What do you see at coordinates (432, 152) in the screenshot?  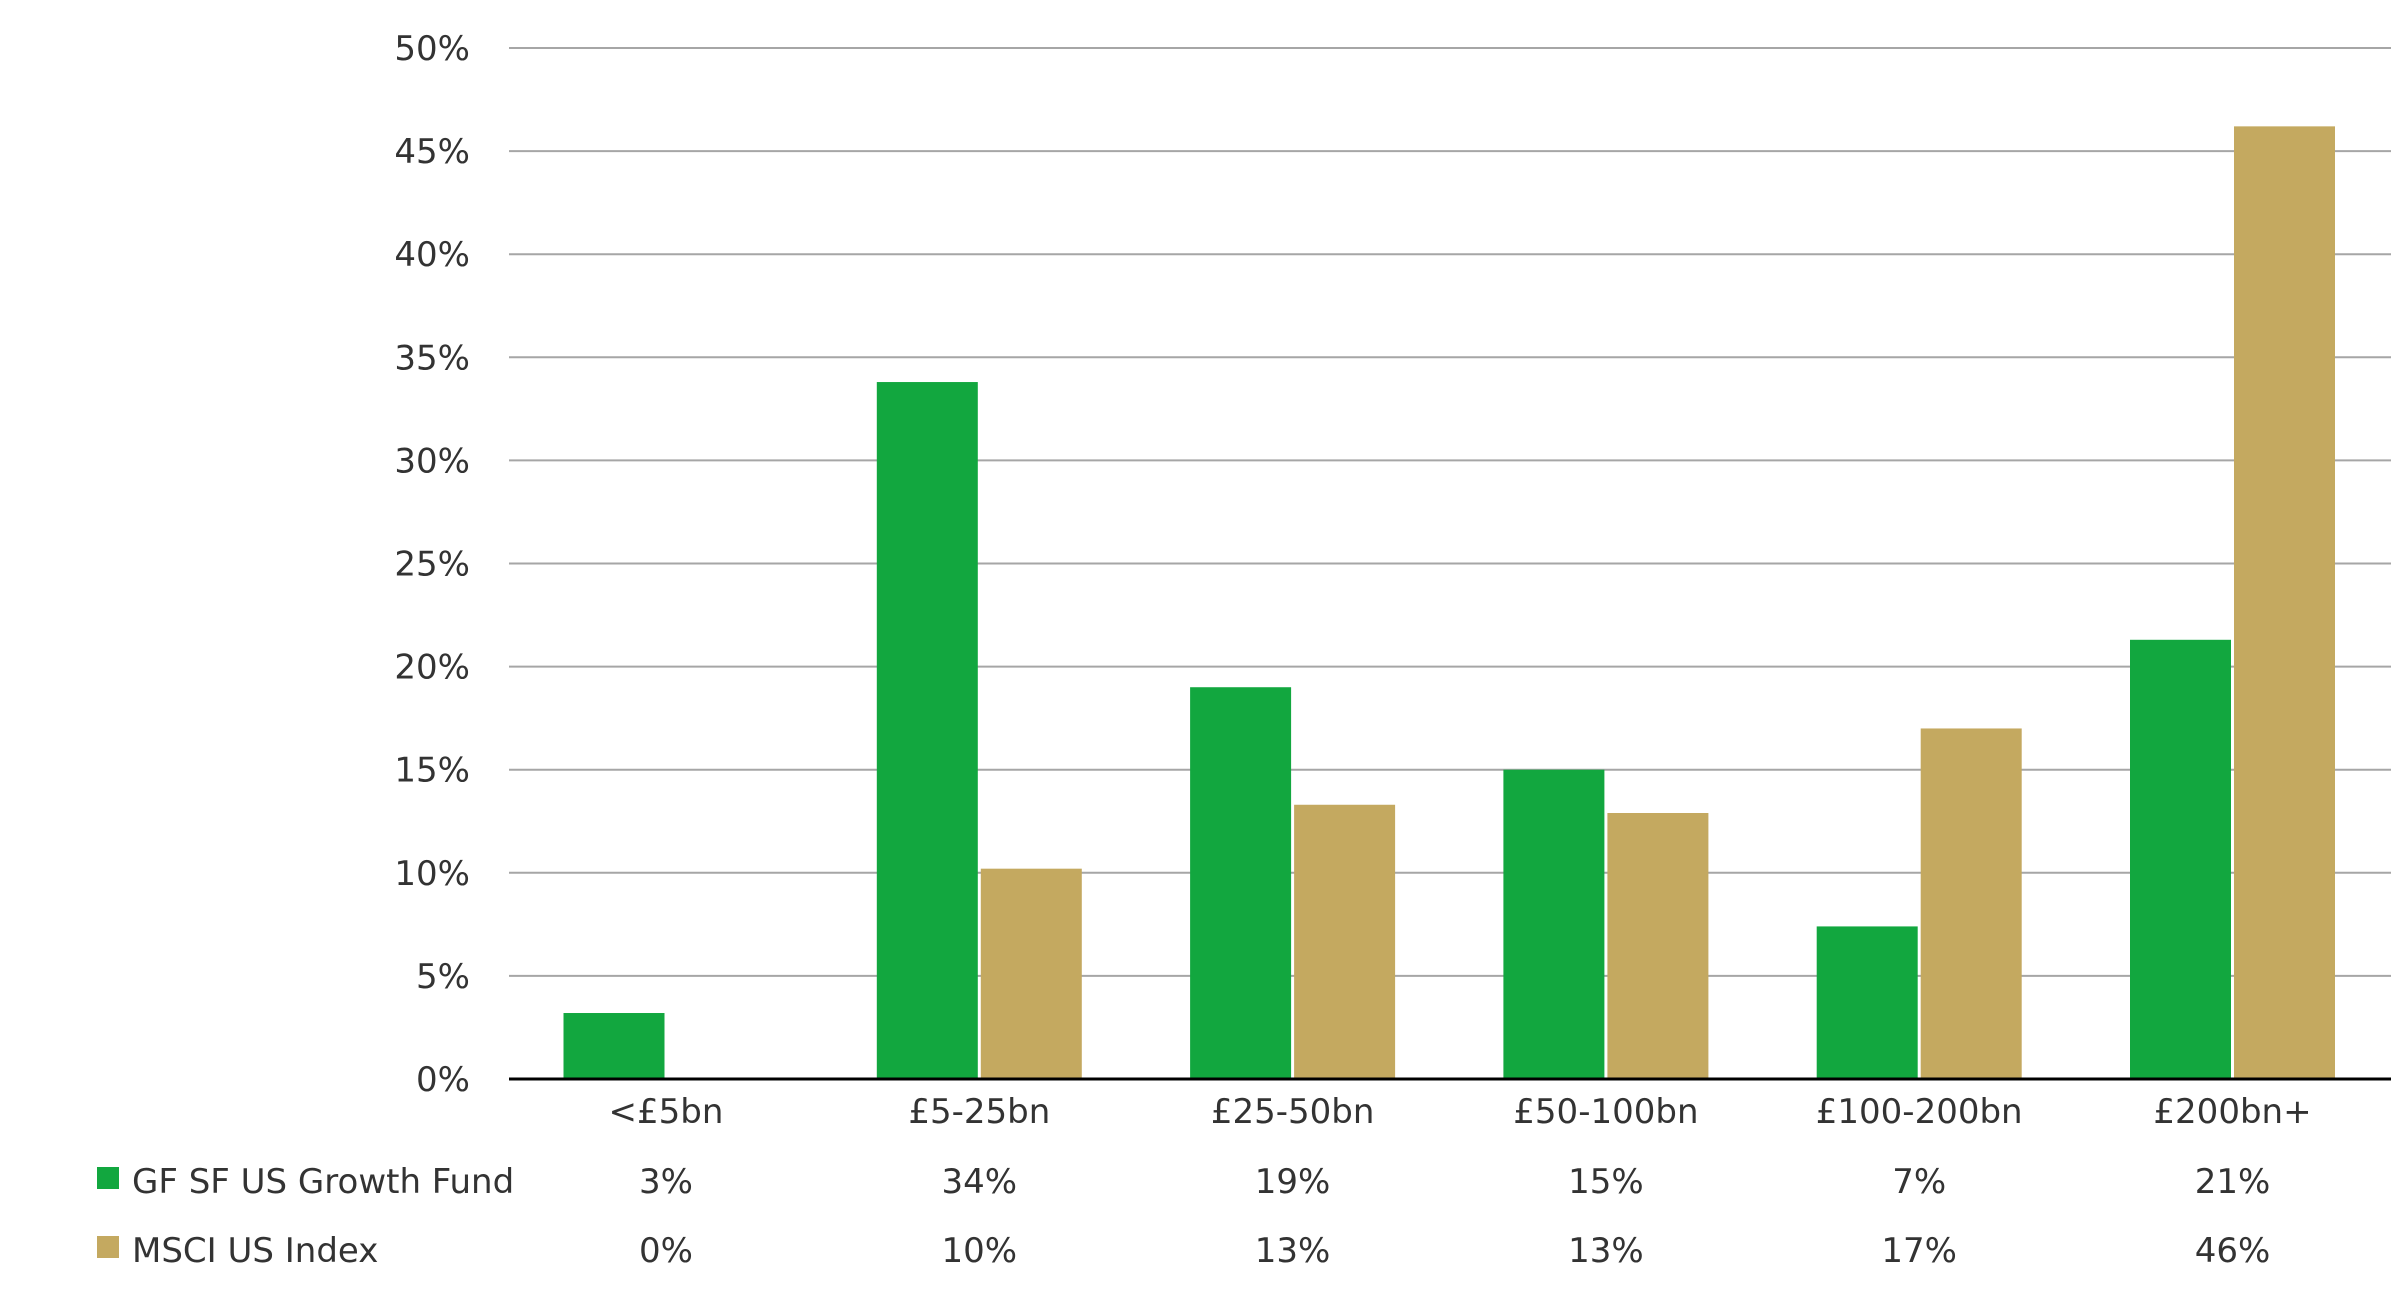 I see `y-tick-label: 45%` at bounding box center [432, 152].